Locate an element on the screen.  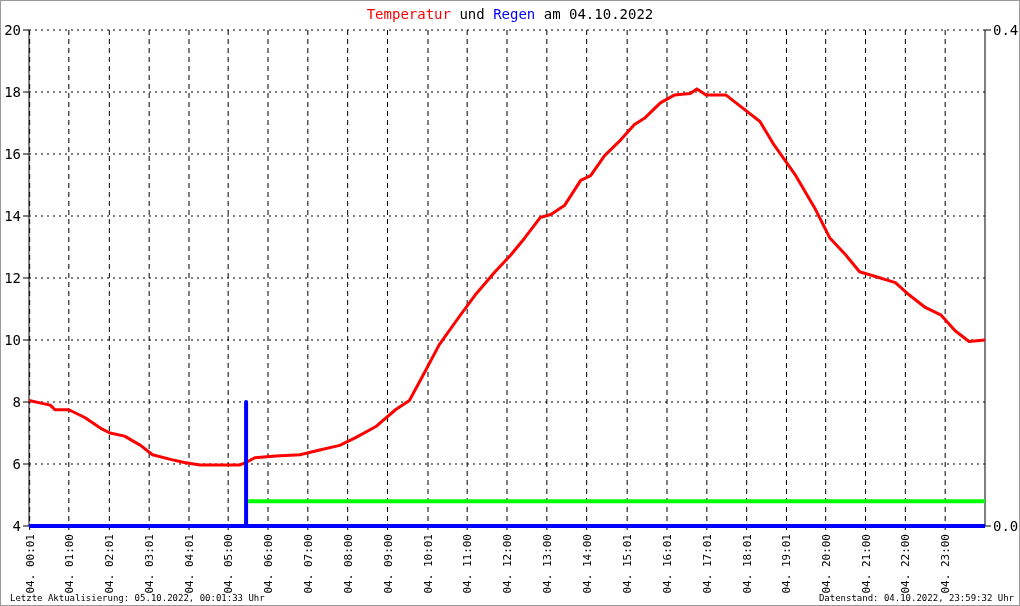
y-tick-label: 12 is located at coordinates (12, 278).